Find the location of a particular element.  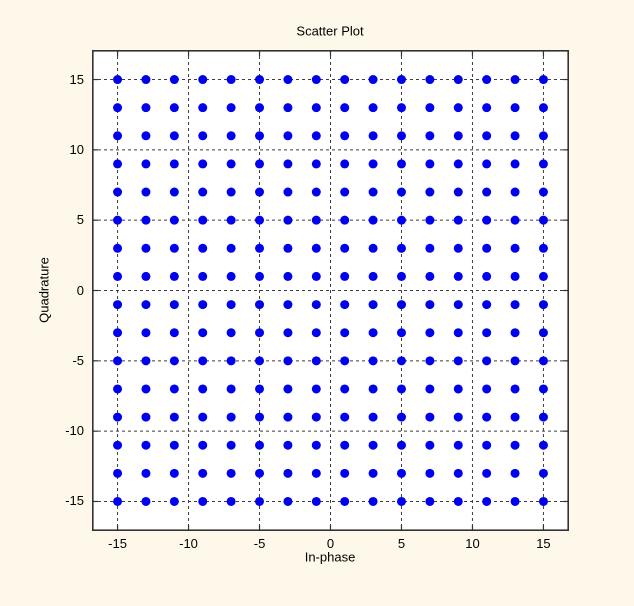

y-tick-label: 10 is located at coordinates (76, 149).